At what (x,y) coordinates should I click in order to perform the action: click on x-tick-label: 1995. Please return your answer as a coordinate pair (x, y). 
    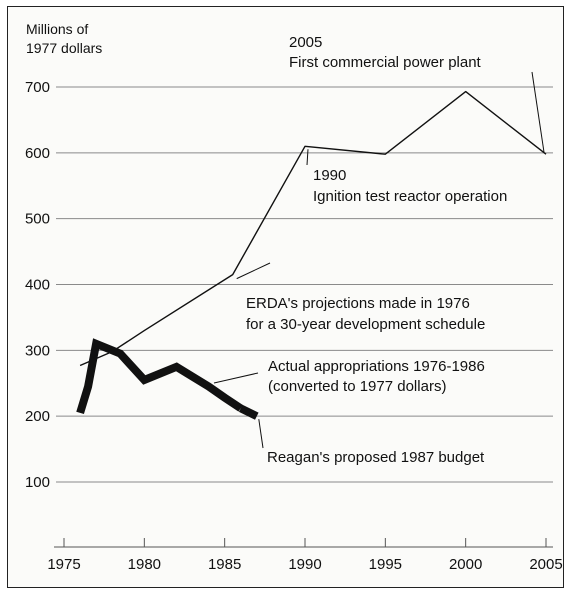
    Looking at the image, I should click on (385, 564).